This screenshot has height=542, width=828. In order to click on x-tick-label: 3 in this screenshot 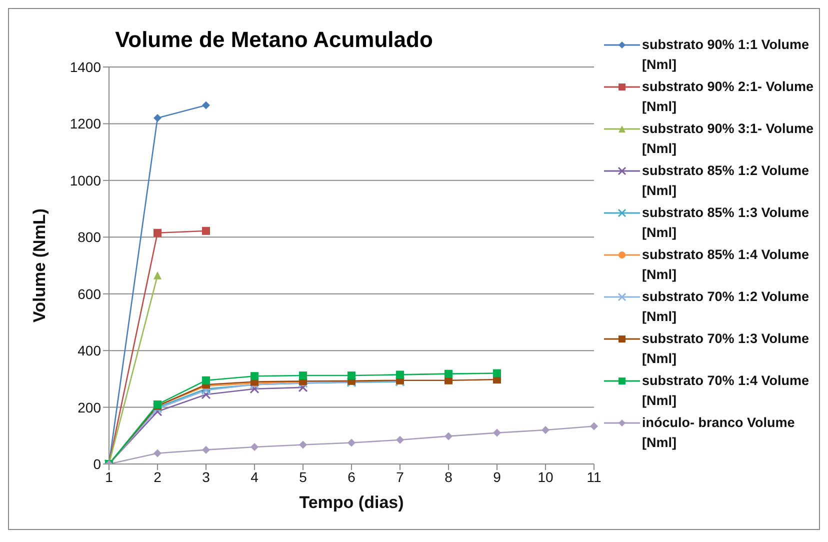, I will do `click(206, 476)`.